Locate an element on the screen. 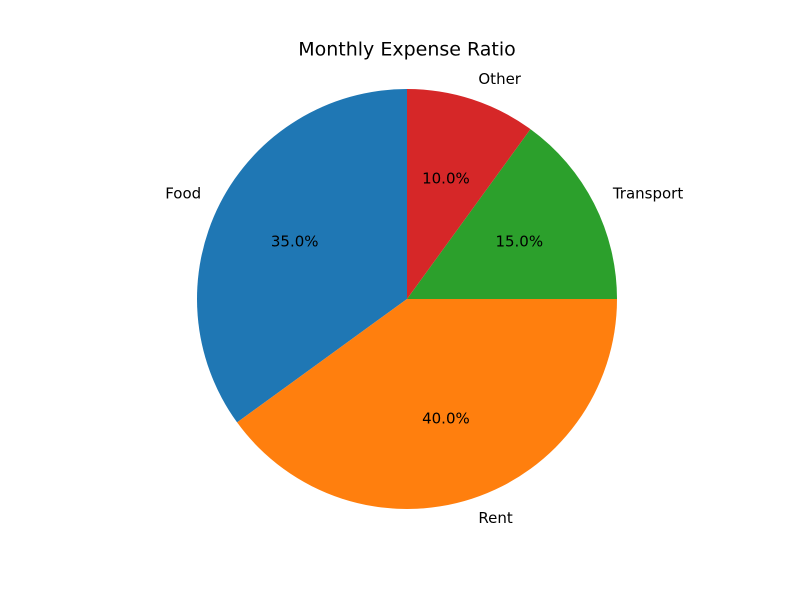 Image resolution: width=790 pixels, height=593 pixels. slice-label: Rent is located at coordinates (495, 518).